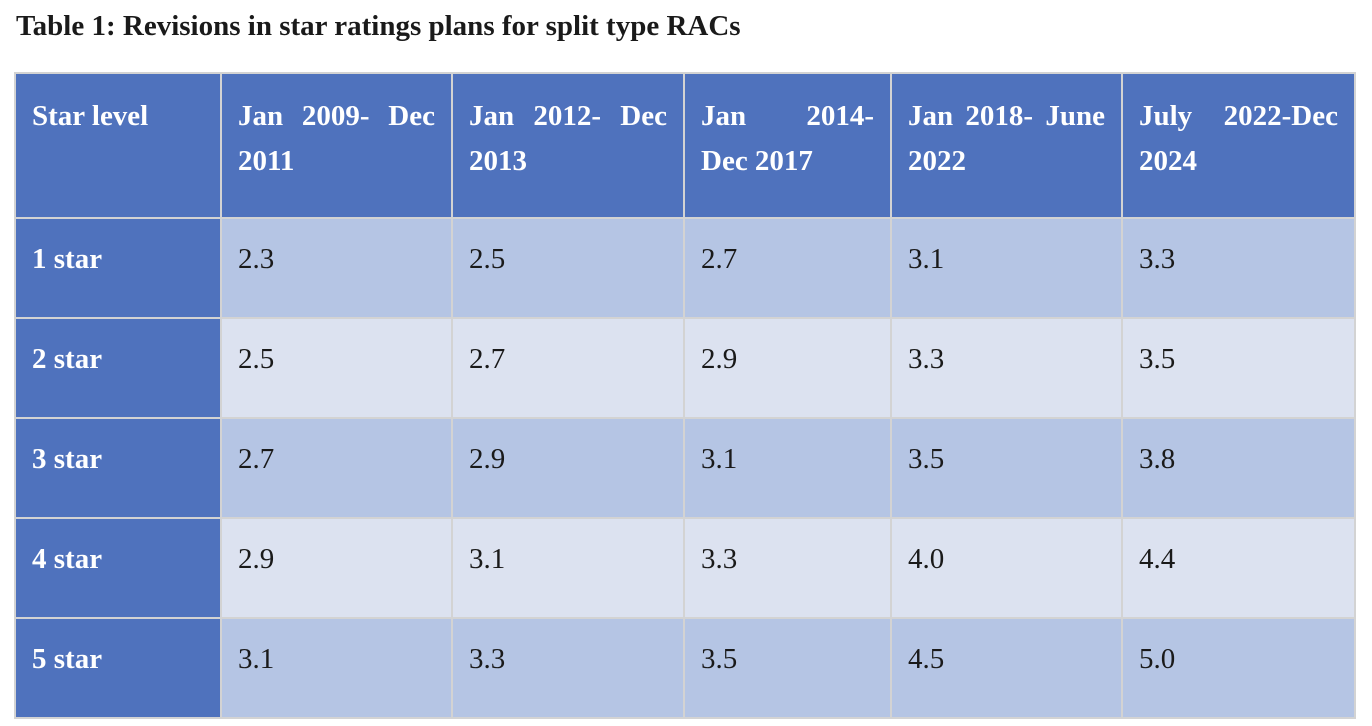 The image size is (1372, 726). I want to click on table-cell: 4.0, so click(1006, 568).